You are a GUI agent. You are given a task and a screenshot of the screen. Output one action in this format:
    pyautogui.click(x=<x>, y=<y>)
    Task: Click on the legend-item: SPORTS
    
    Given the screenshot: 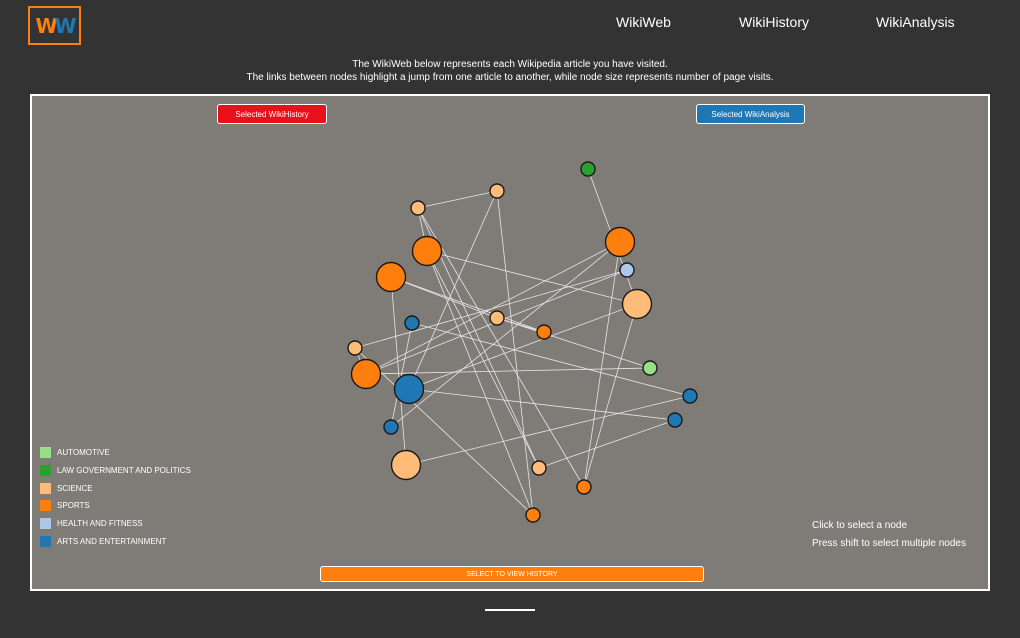 What is the action you would take?
    pyautogui.click(x=115, y=505)
    